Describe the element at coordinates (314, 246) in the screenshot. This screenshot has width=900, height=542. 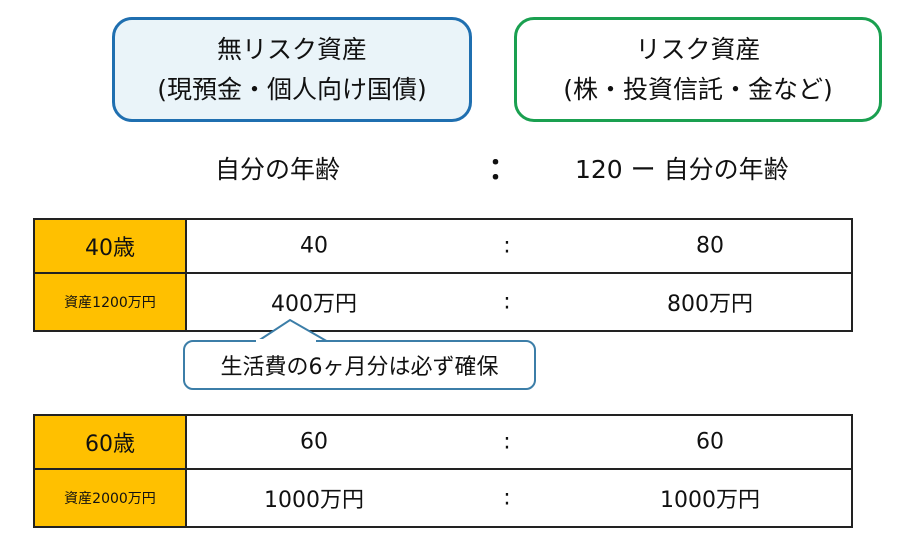
I see `ratio-left: 40` at that location.